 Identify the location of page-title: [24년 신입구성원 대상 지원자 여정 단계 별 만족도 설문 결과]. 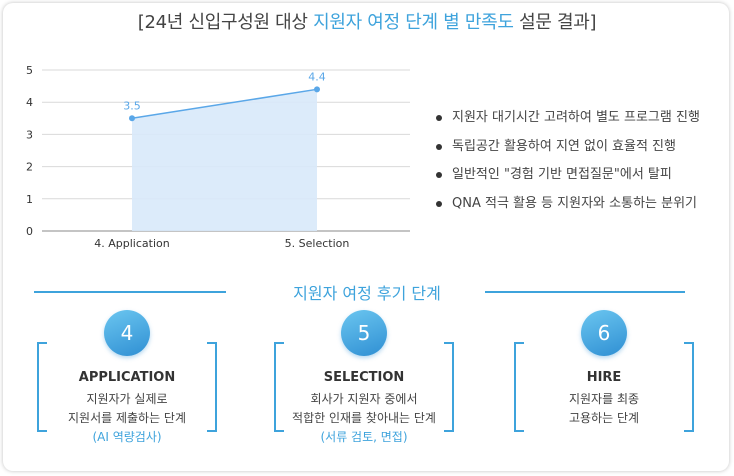
(367, 21).